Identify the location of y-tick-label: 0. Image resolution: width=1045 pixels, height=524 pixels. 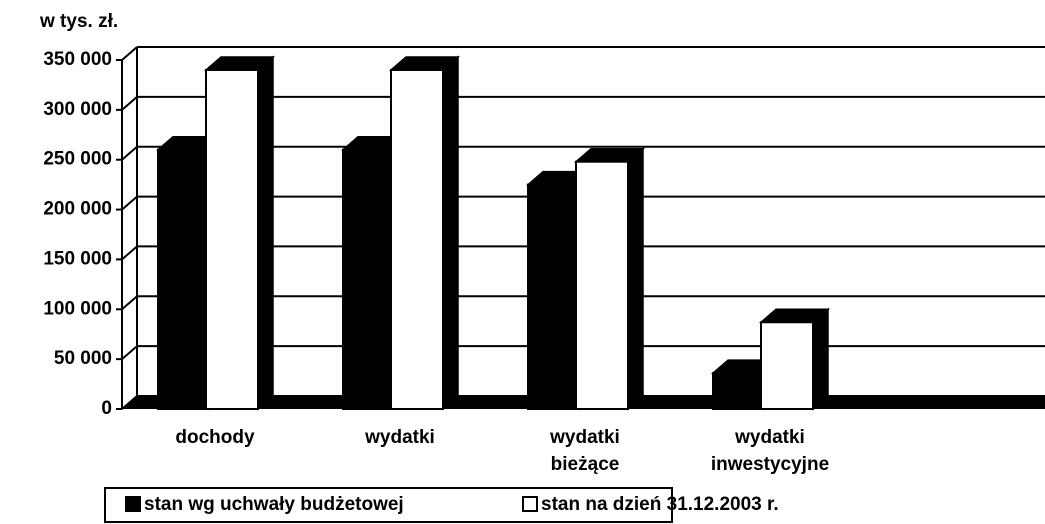
(106, 408).